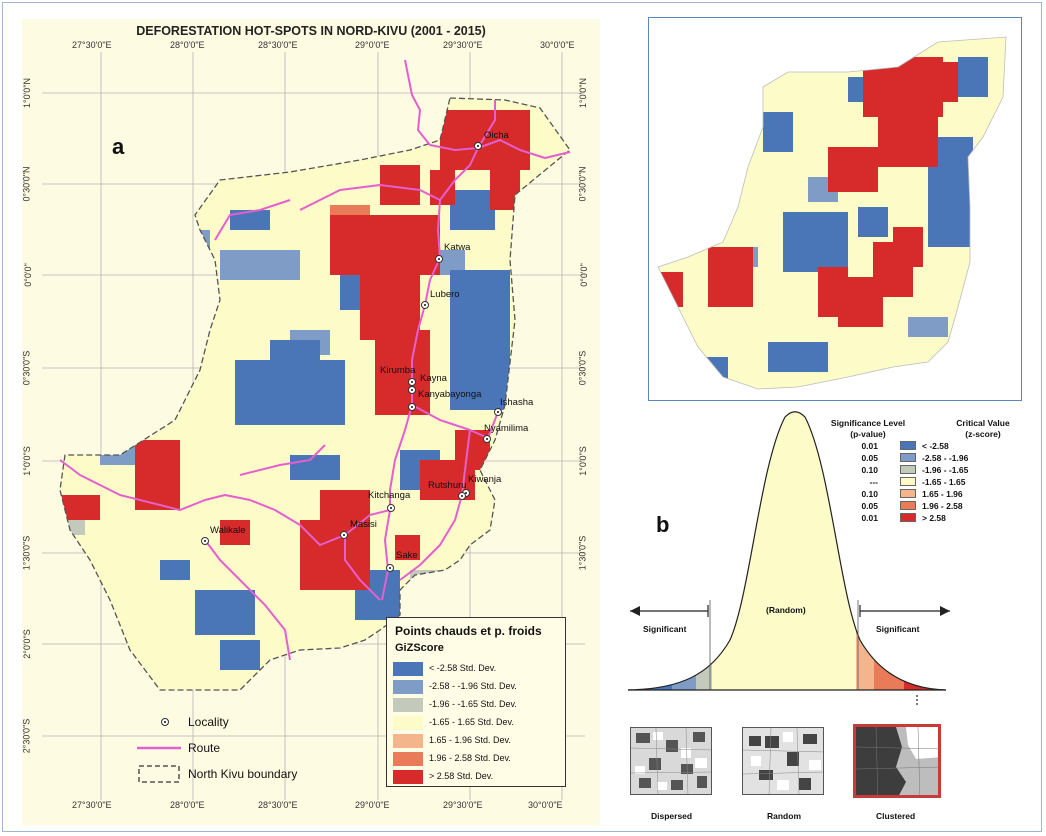  I want to click on pattern-label-dispersed: Dispersed, so click(672, 816).